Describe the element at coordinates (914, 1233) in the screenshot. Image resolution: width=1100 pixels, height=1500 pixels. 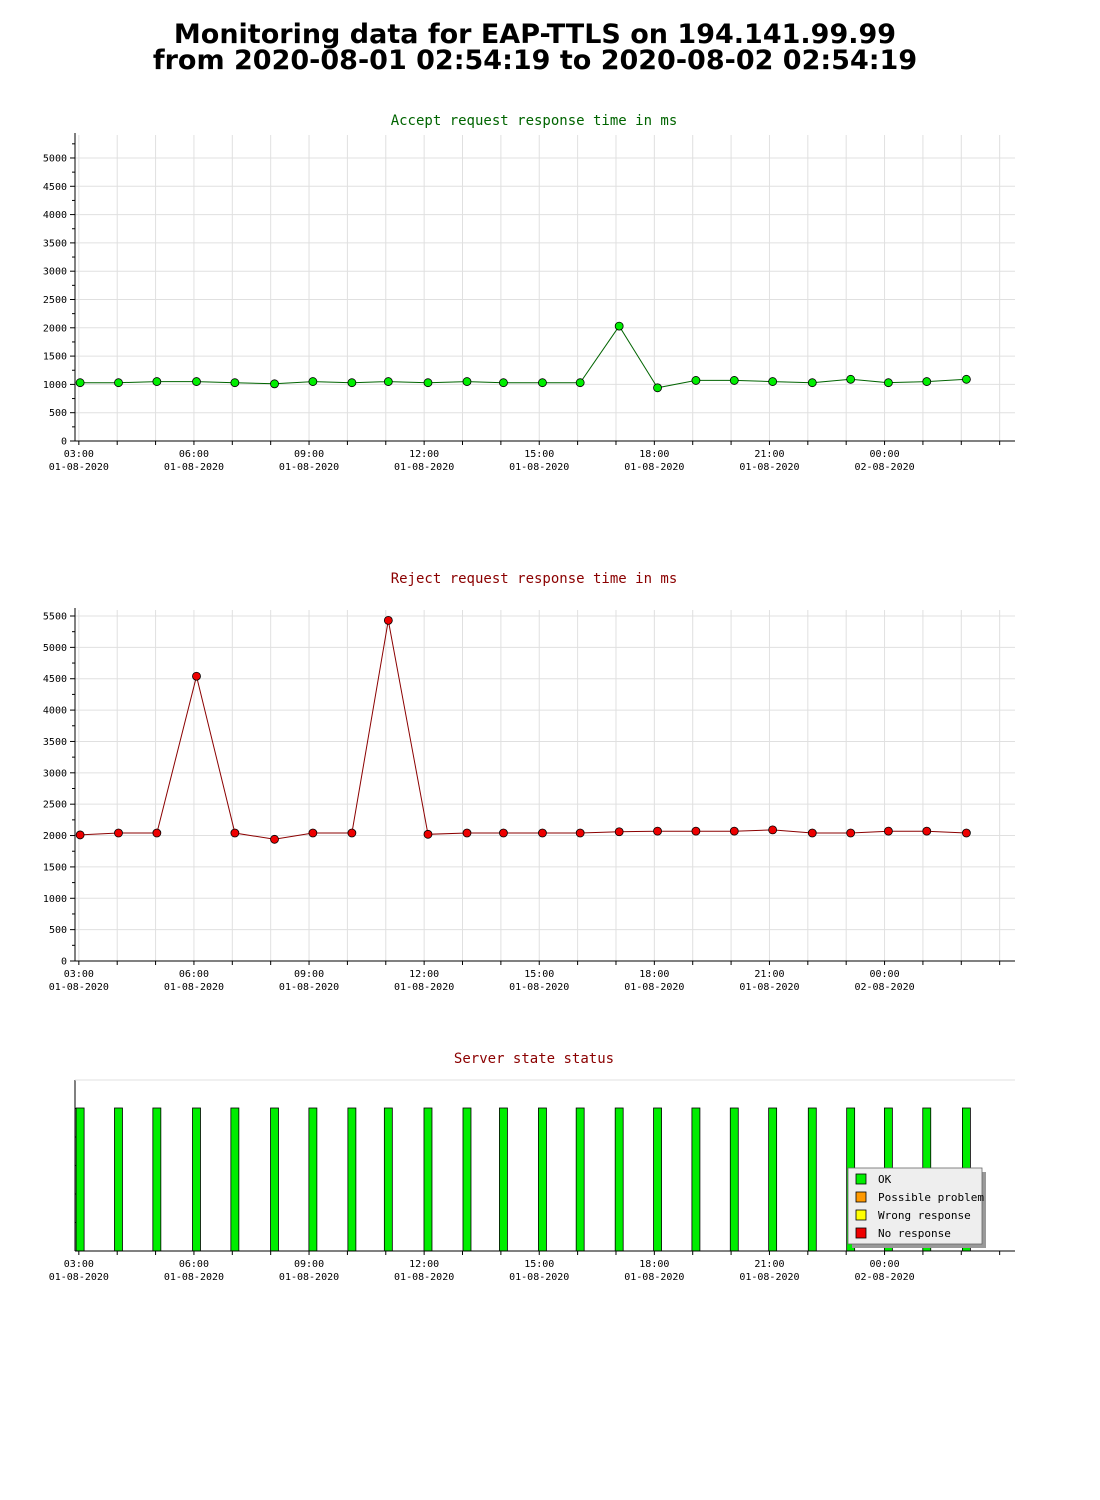
I see `legend-label: No response` at that location.